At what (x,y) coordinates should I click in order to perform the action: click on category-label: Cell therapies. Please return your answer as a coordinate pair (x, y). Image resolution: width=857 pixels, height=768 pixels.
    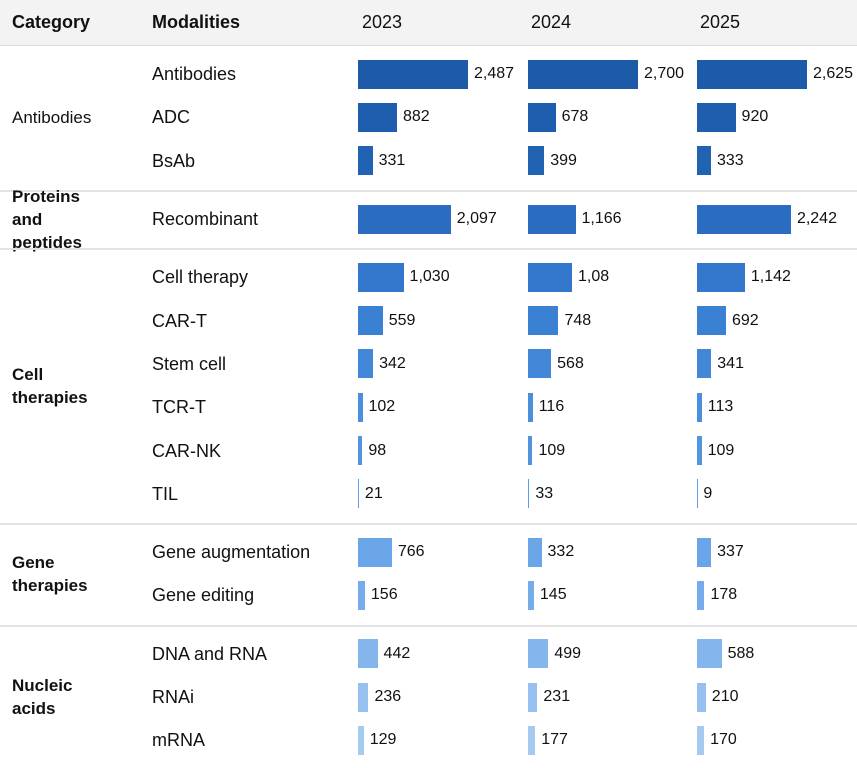
    Looking at the image, I should click on (50, 385).